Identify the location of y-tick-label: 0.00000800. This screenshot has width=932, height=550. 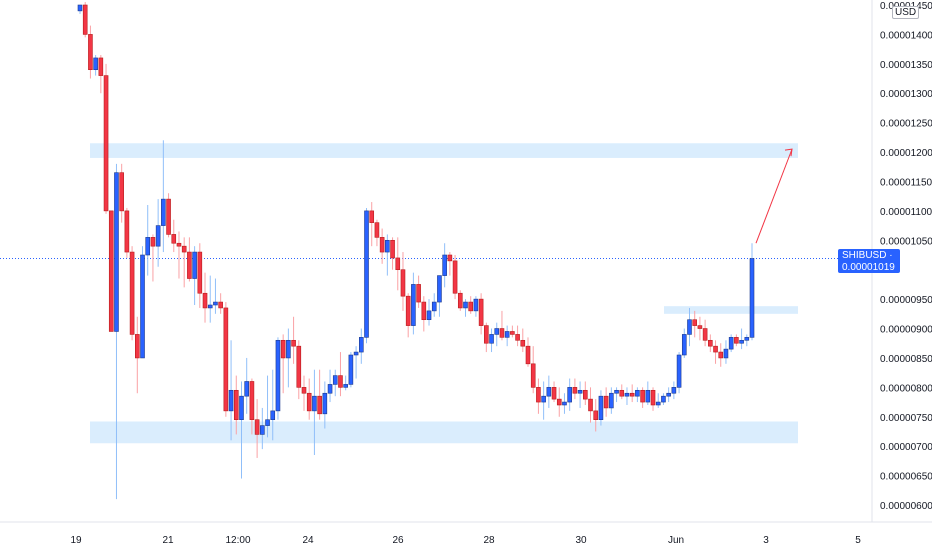
(906, 388).